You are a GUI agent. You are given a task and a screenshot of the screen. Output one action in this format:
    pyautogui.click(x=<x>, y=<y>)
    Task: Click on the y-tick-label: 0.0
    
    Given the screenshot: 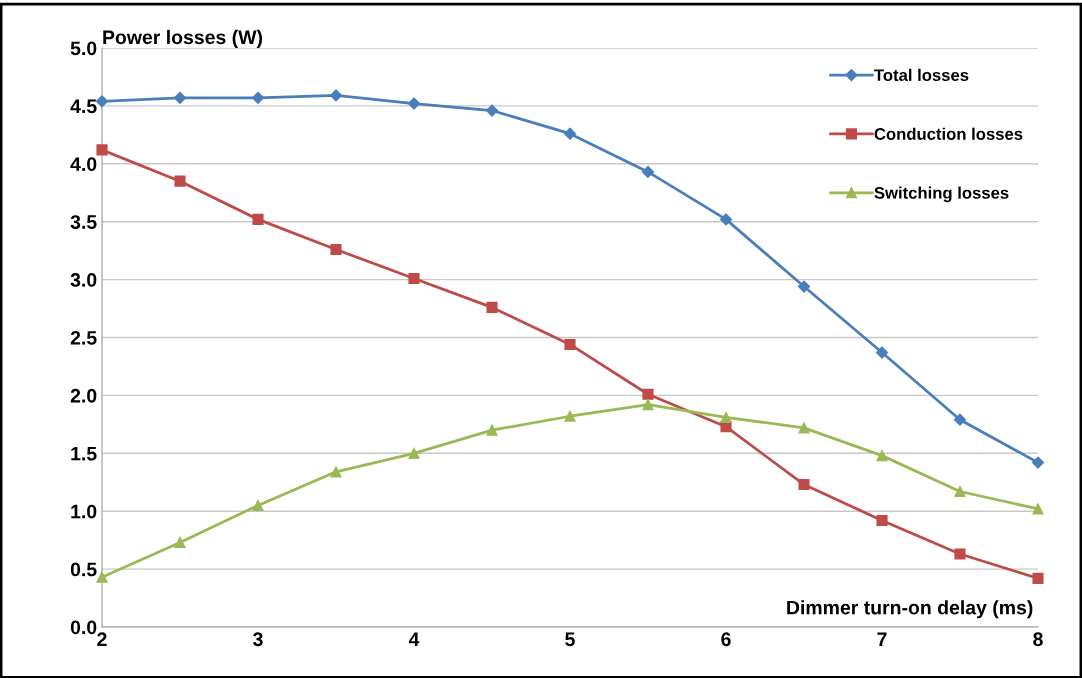 What is the action you would take?
    pyautogui.click(x=83, y=627)
    